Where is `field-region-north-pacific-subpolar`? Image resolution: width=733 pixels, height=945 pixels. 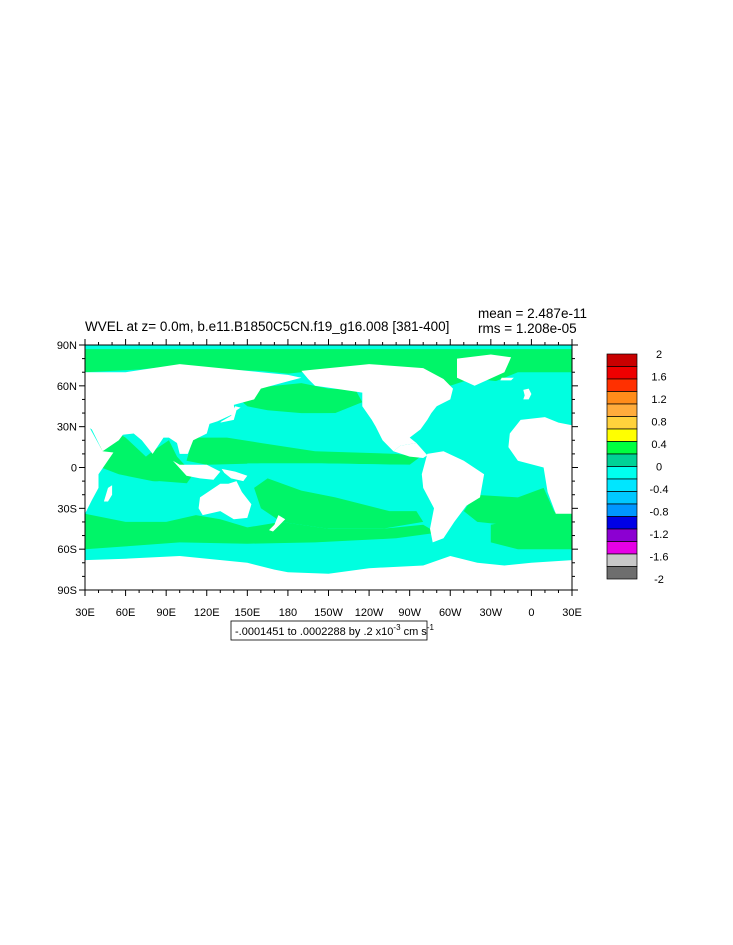
field-region-north-pacific-subpolar is located at coordinates (299, 398).